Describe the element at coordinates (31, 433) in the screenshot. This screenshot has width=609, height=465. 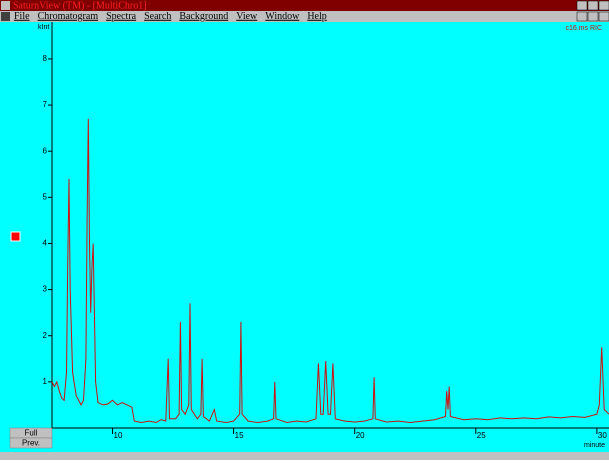
I see `full-button-label: Full` at that location.